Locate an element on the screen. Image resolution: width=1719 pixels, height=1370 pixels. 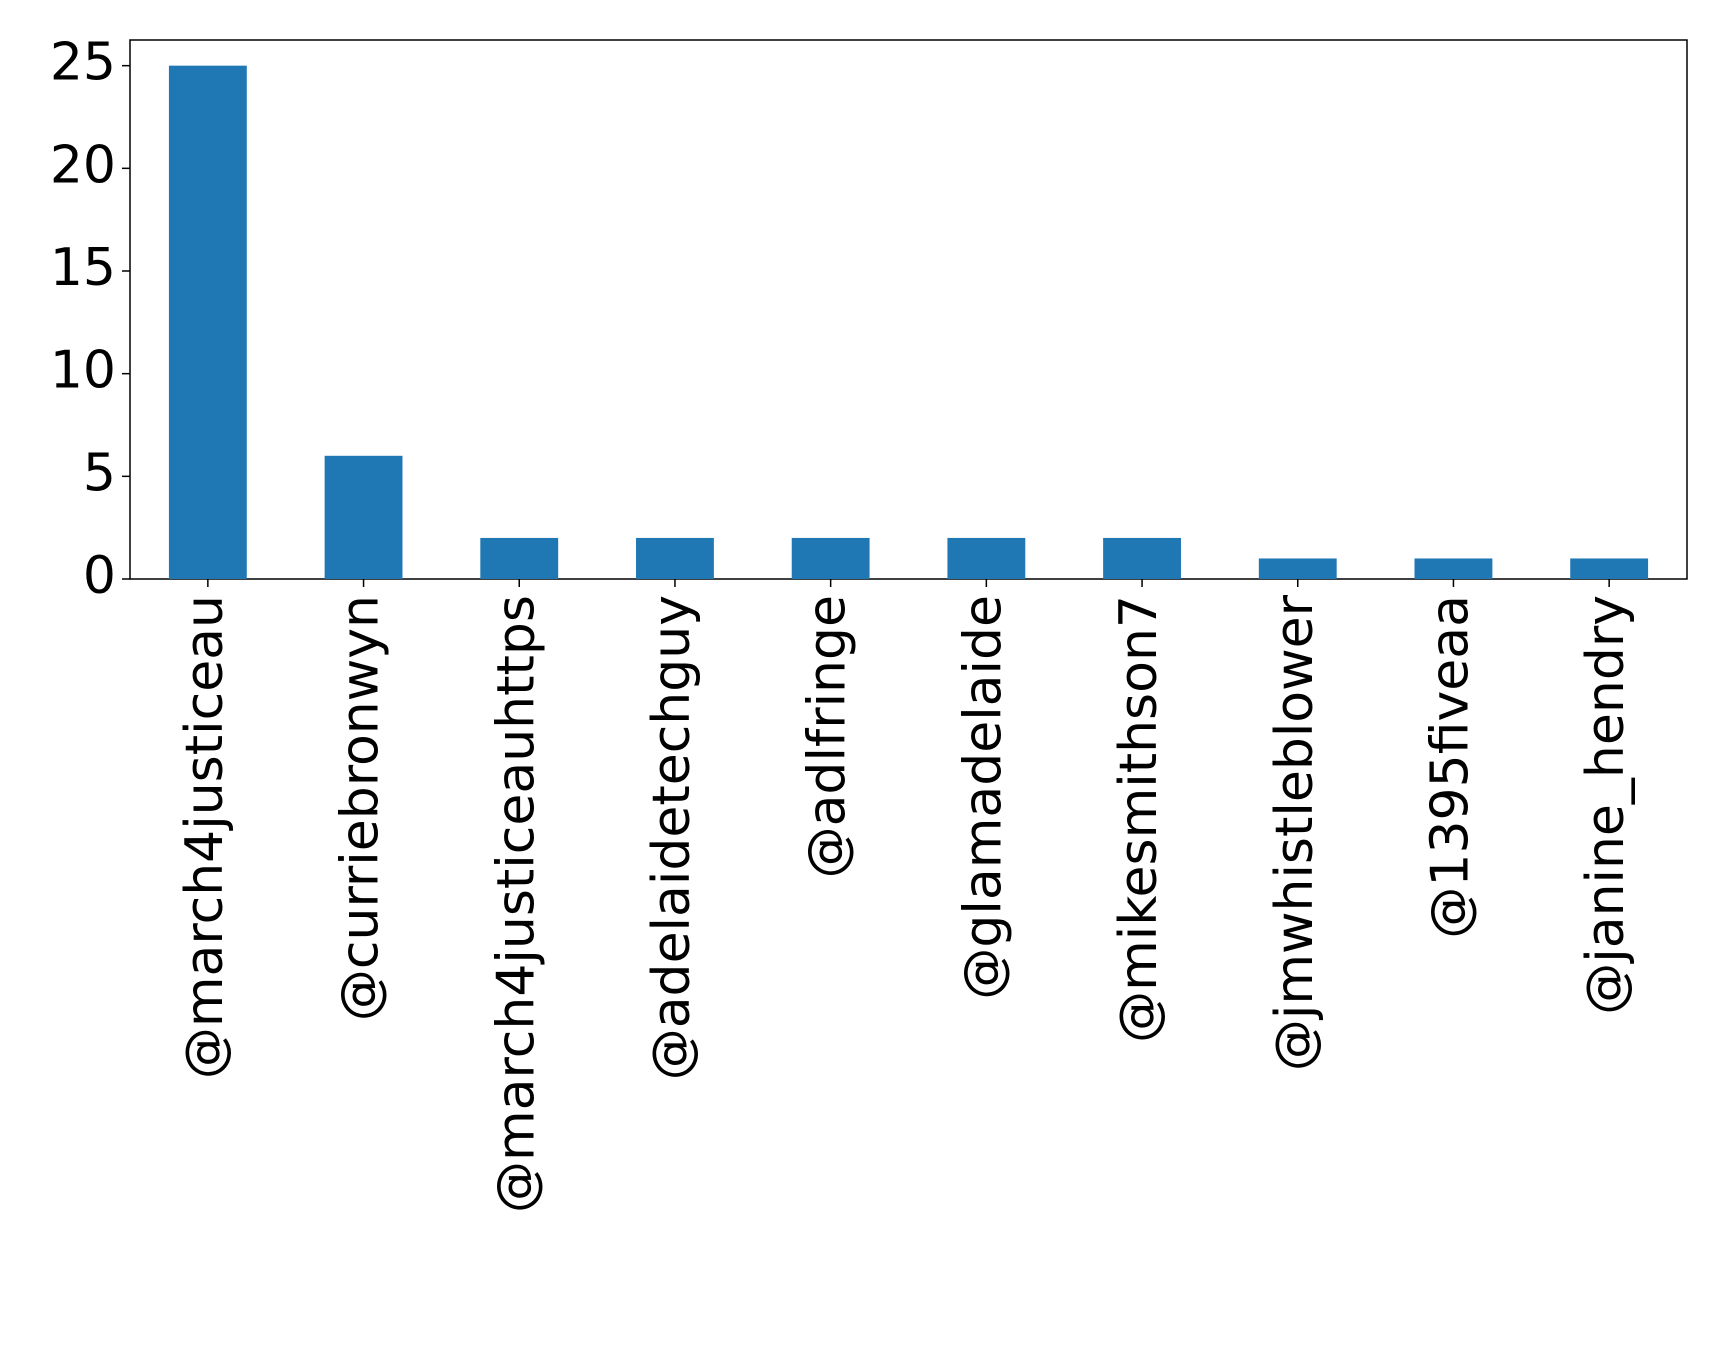
x-tick-label: @1395fiveaa is located at coordinates (1450, 767).